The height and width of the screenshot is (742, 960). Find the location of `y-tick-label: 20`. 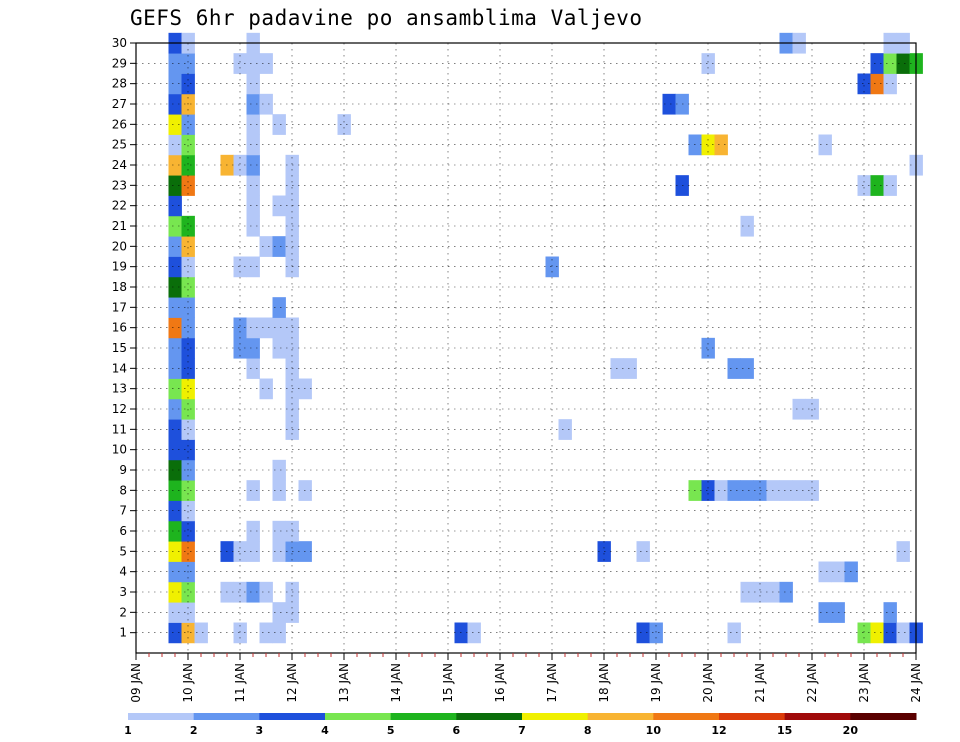

y-tick-label: 20 is located at coordinates (119, 246).